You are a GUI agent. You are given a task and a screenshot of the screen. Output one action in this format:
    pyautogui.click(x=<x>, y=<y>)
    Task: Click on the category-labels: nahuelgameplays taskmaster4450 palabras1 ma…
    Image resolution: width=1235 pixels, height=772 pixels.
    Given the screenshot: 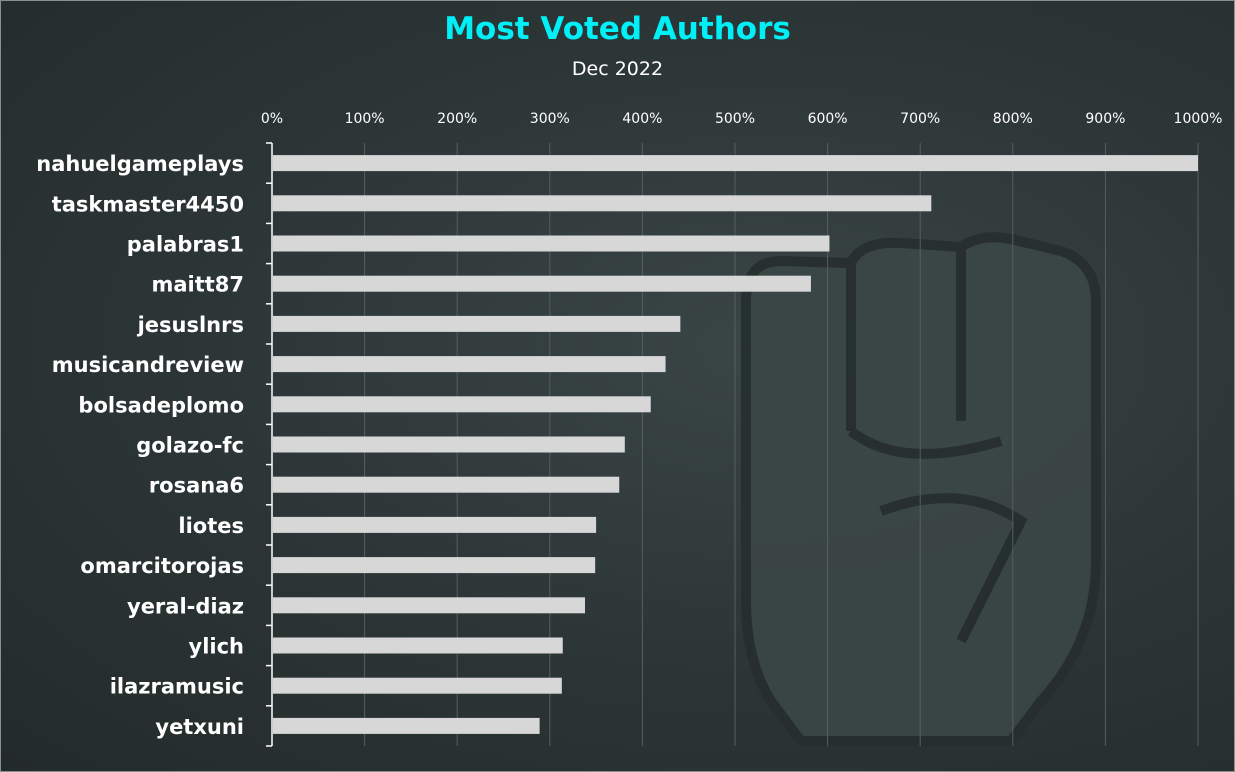 What is the action you would take?
    pyautogui.click(x=154, y=444)
    